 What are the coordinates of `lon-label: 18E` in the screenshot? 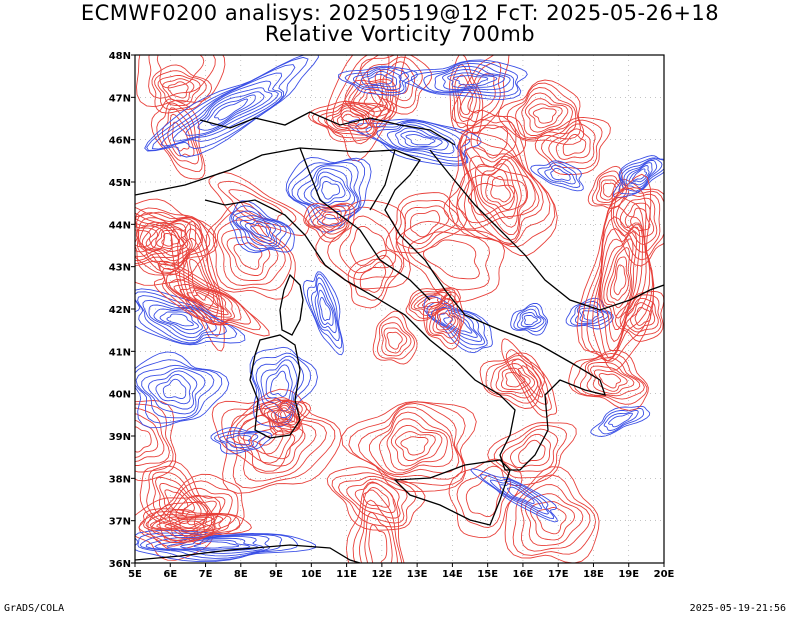 It's located at (593, 574).